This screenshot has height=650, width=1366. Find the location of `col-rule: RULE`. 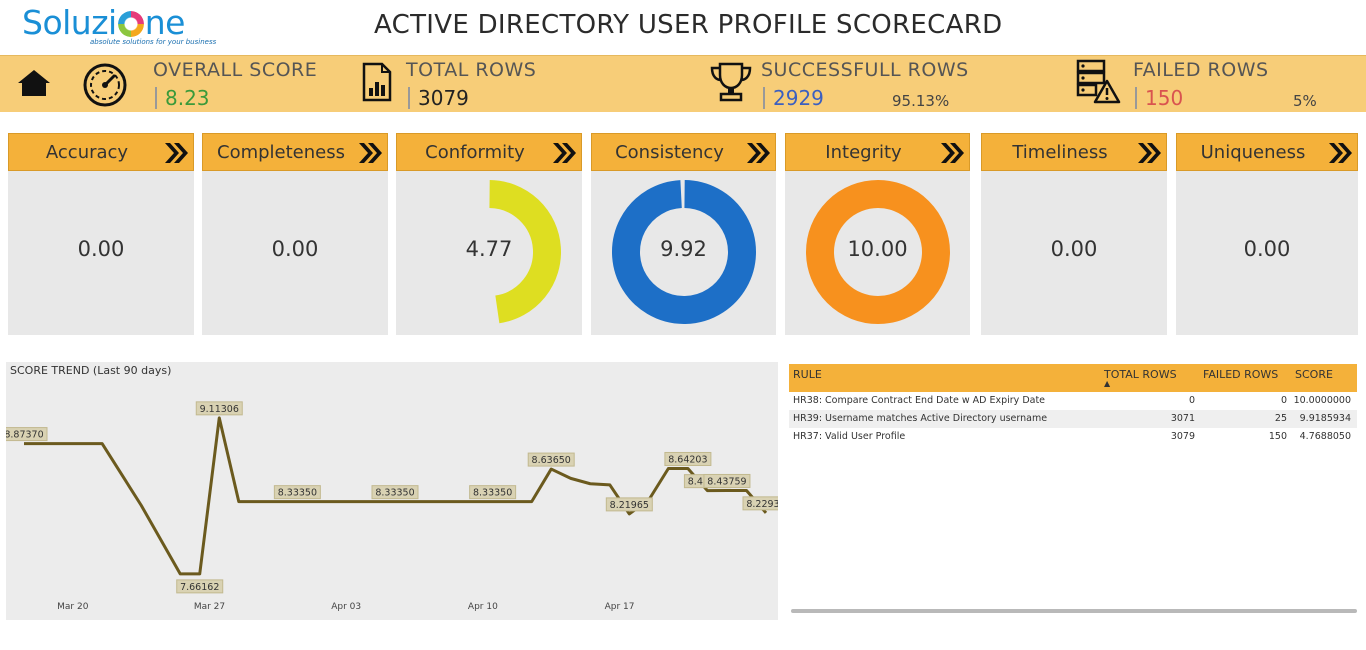

col-rule: RULE is located at coordinates (807, 374).